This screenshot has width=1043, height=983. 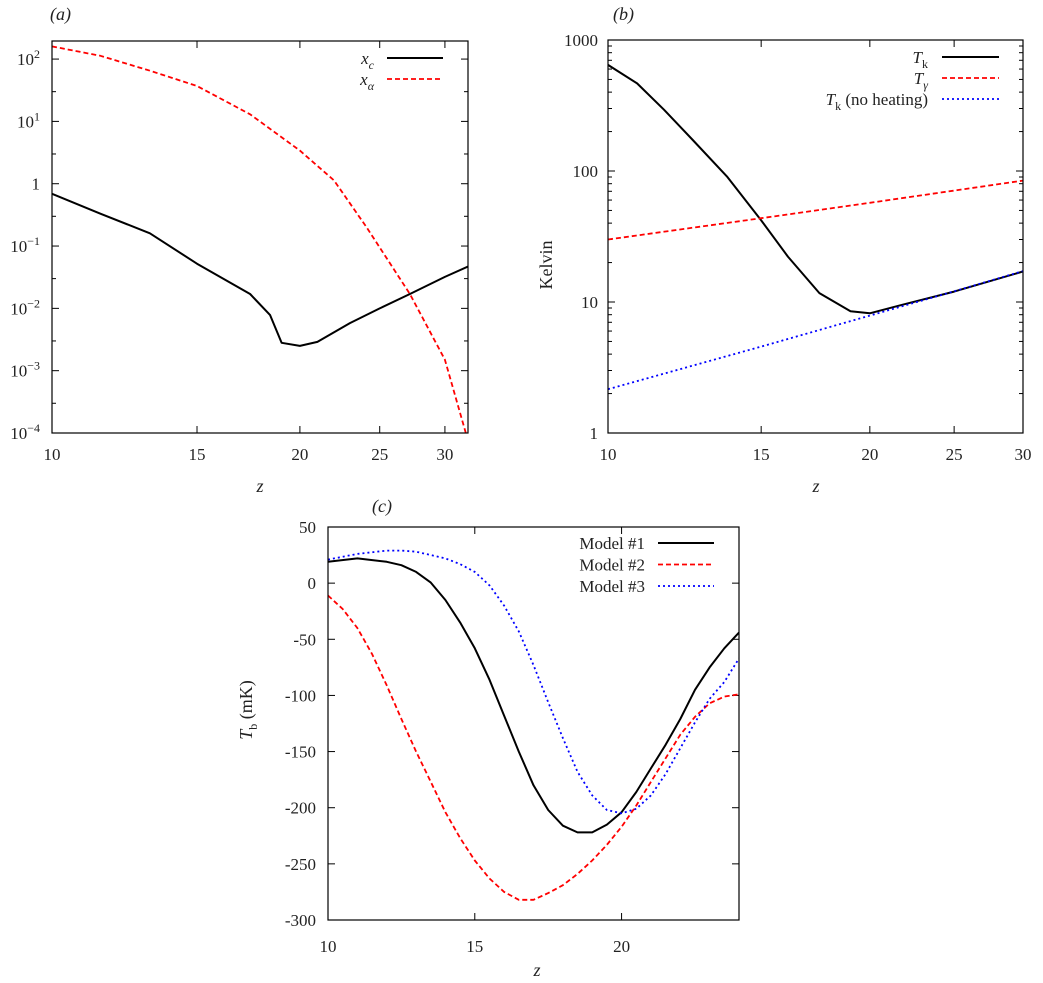 I want to click on legend-label: Tγ, so click(x=921, y=80).